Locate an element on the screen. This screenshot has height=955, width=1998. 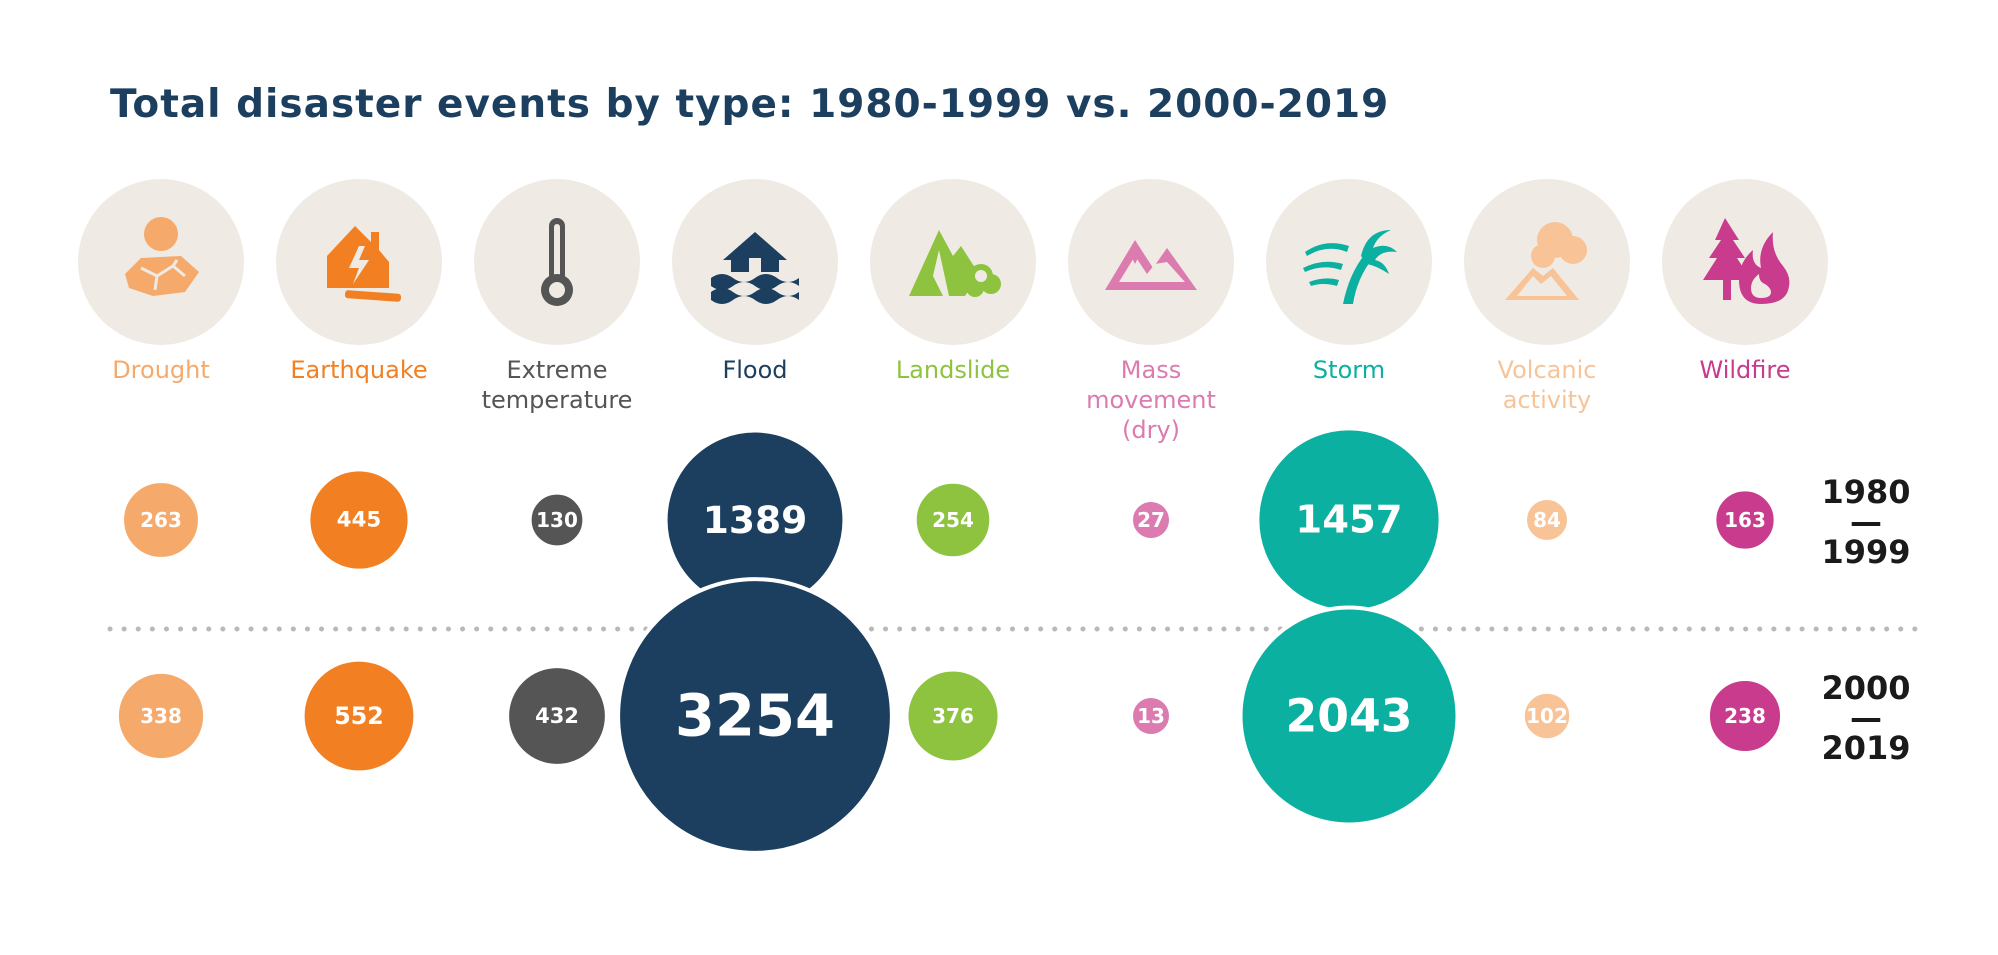
data-label-wildfire-period-1: 163 is located at coordinates (1745, 520).